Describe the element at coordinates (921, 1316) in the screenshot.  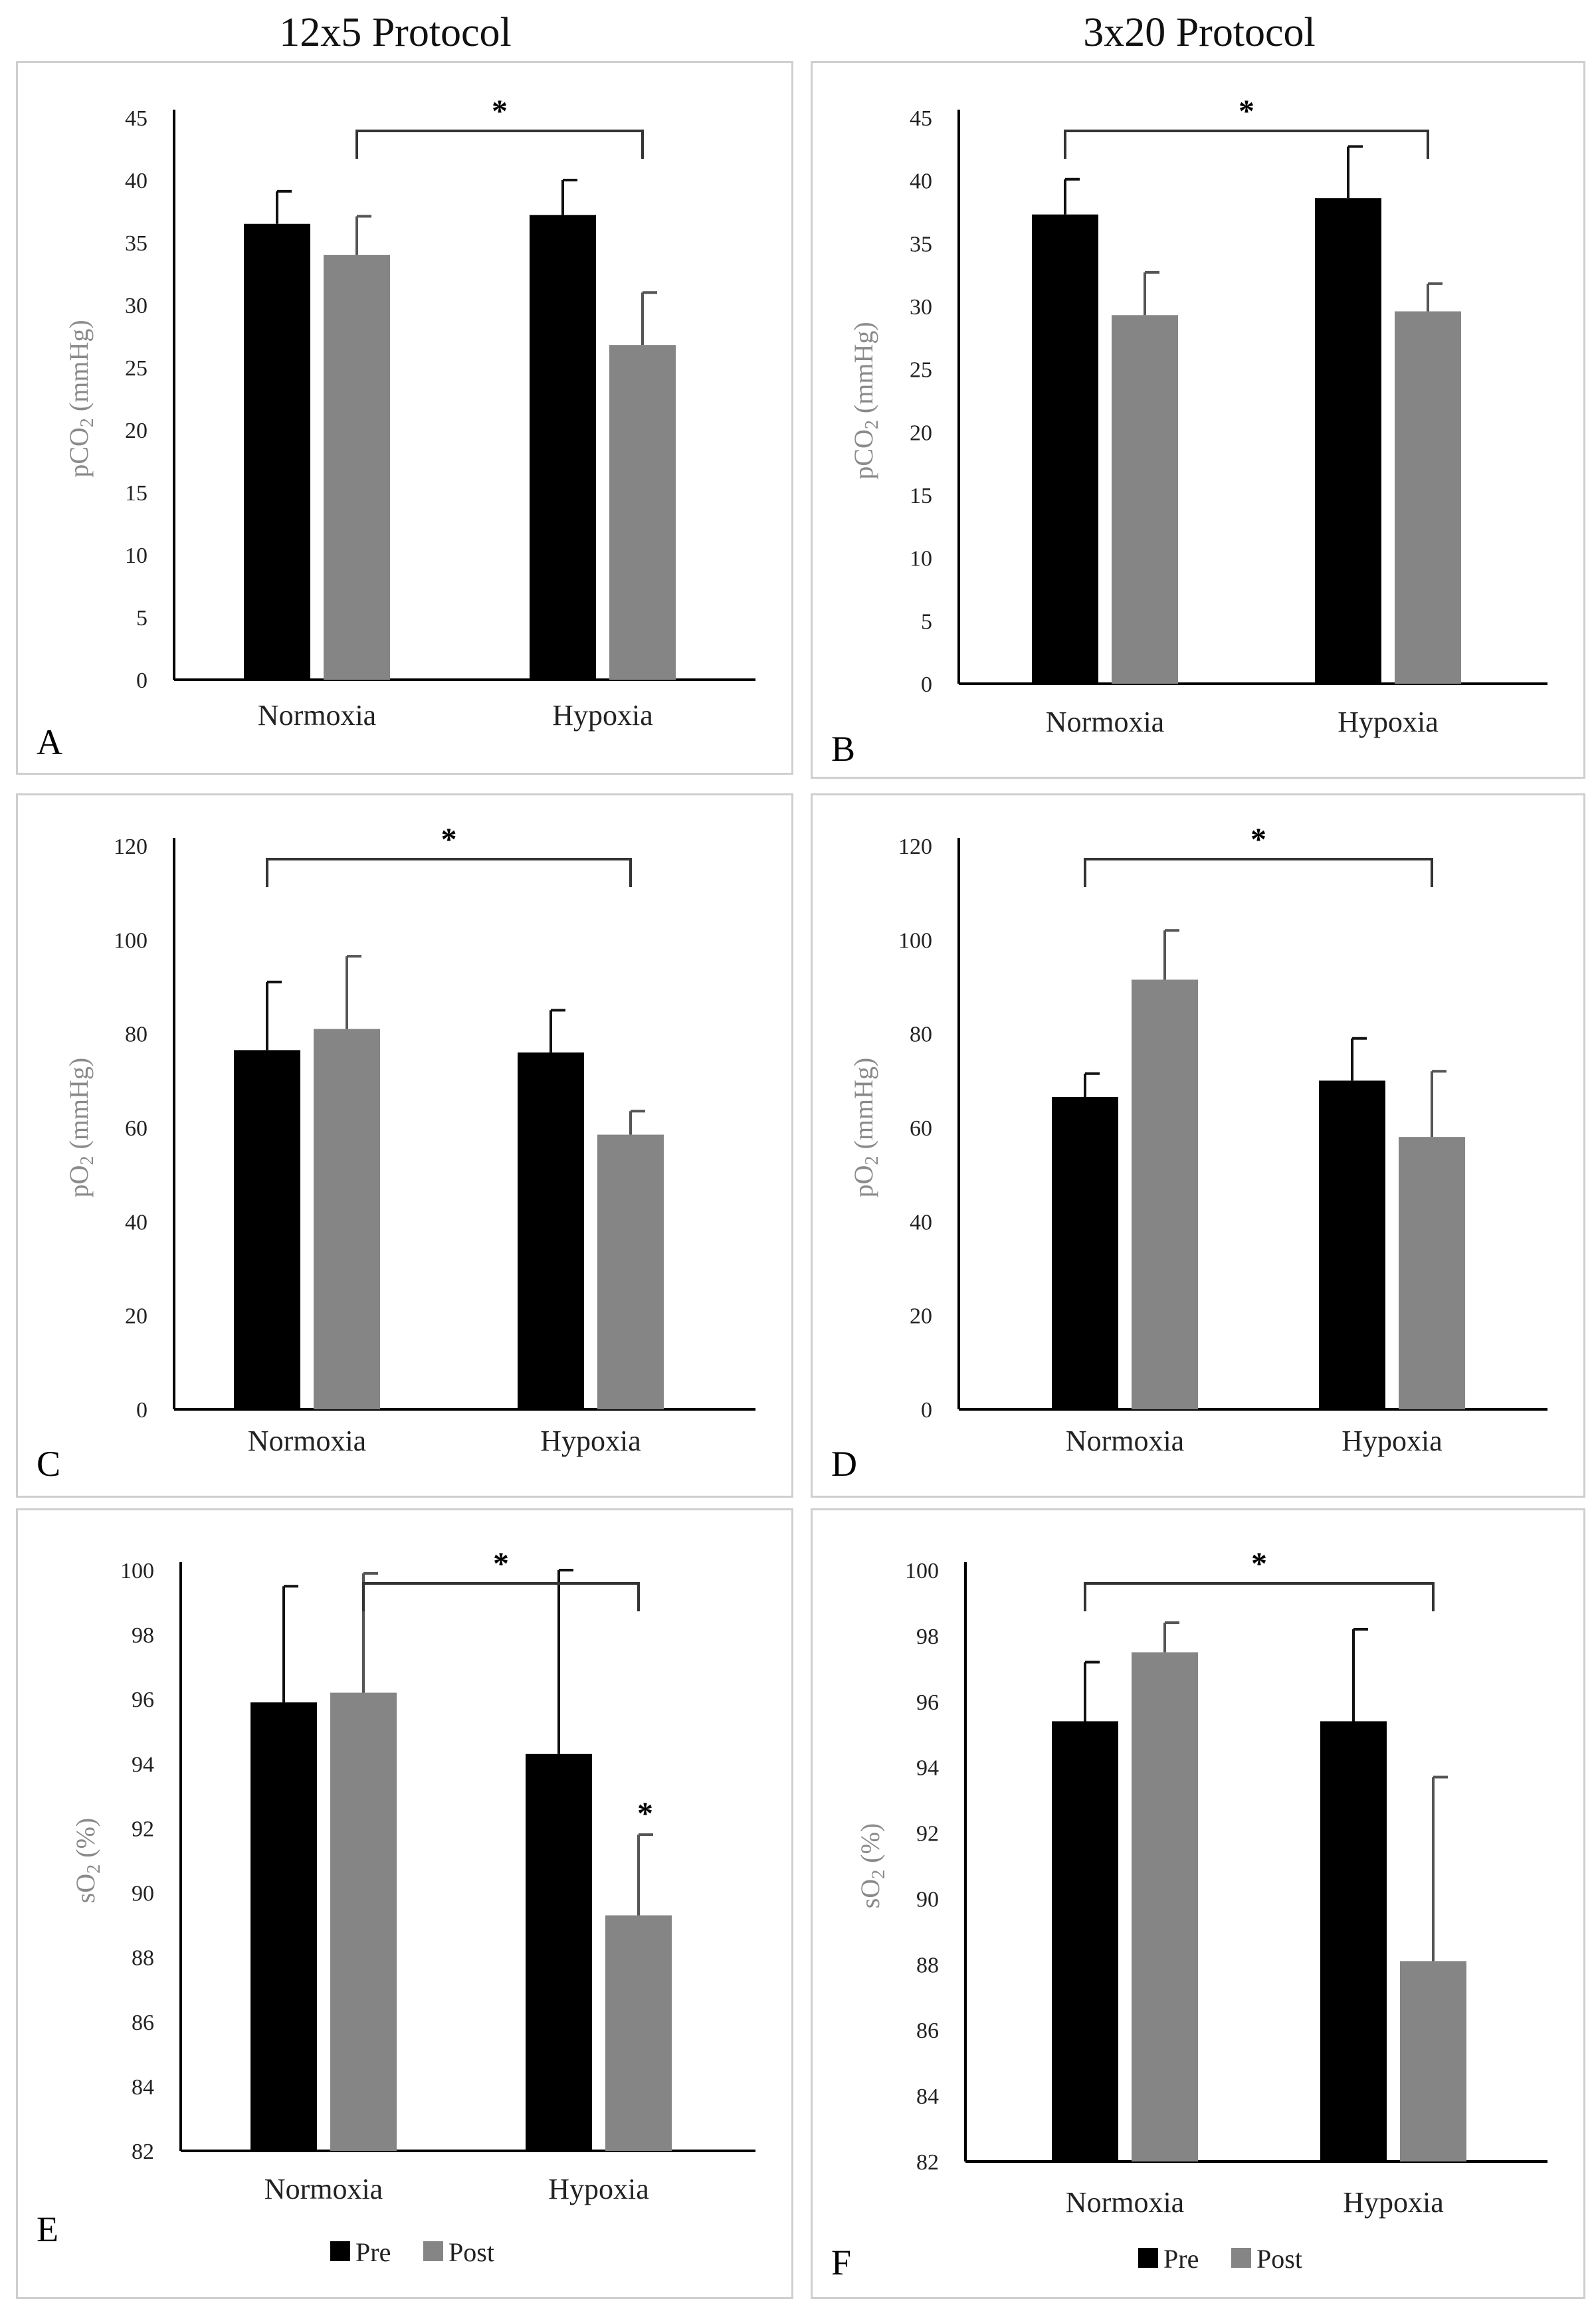
I see `y-tick-label: 20` at that location.